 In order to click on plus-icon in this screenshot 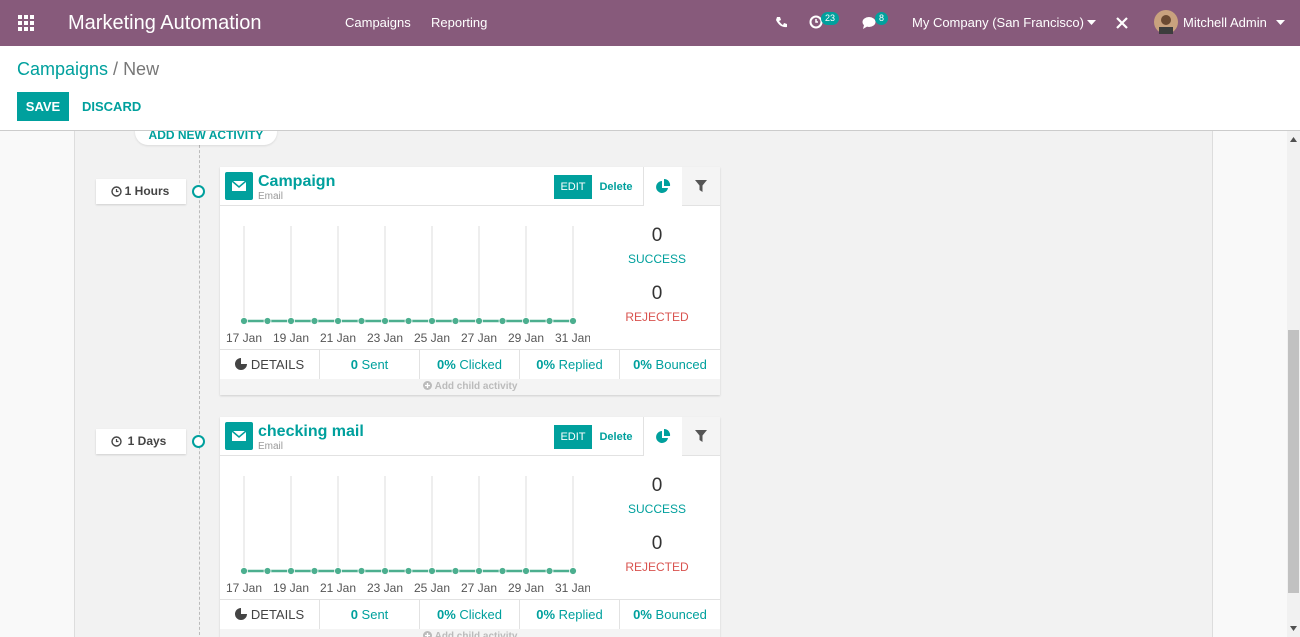, I will do `click(427, 385)`.